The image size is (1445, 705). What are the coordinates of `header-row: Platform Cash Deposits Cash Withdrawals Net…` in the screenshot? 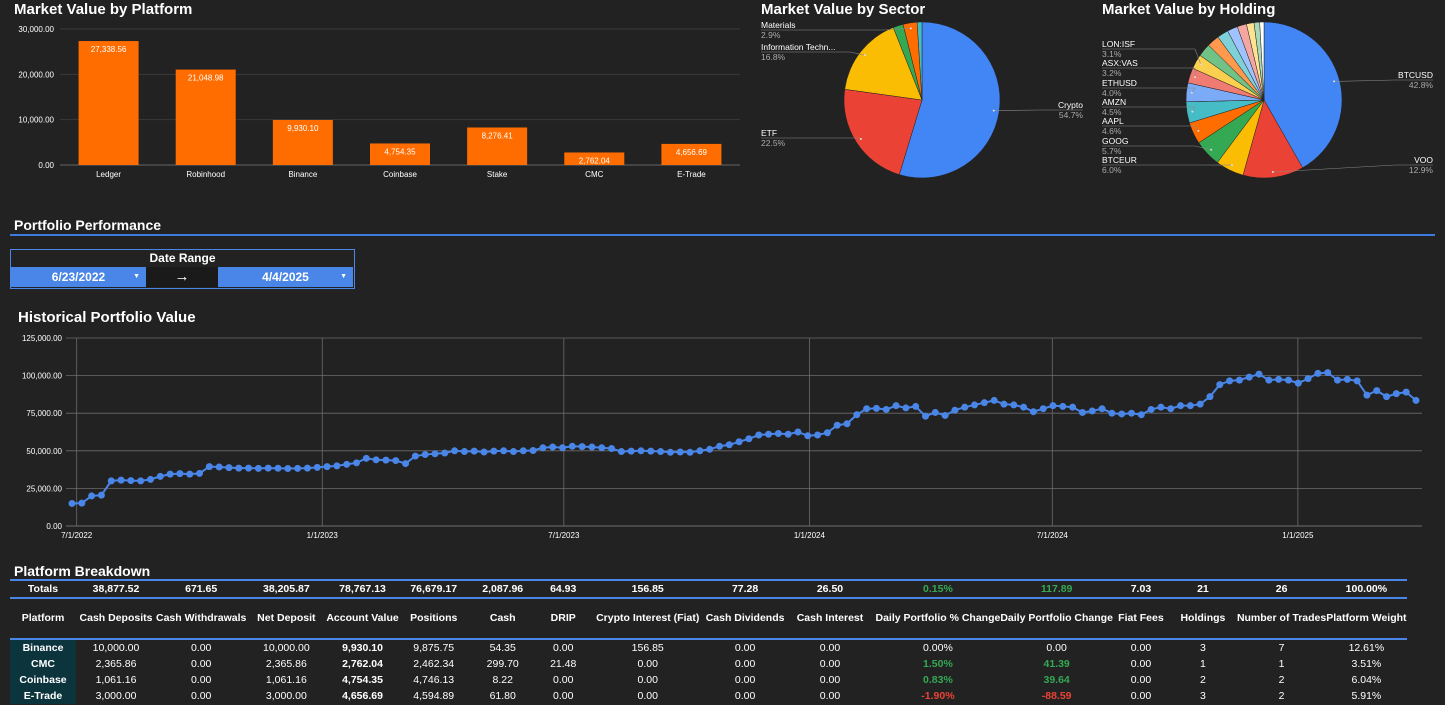 It's located at (708, 619).